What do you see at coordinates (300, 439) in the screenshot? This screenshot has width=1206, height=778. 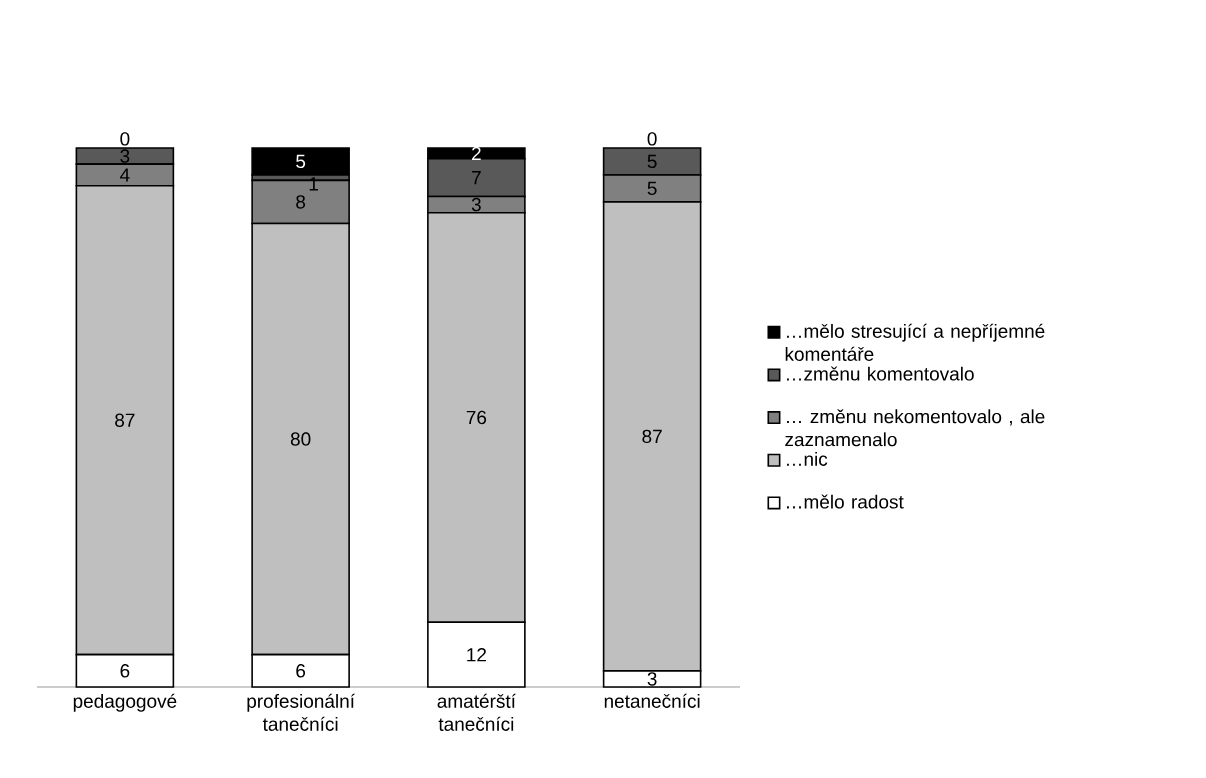 I see `data-label: 80` at bounding box center [300, 439].